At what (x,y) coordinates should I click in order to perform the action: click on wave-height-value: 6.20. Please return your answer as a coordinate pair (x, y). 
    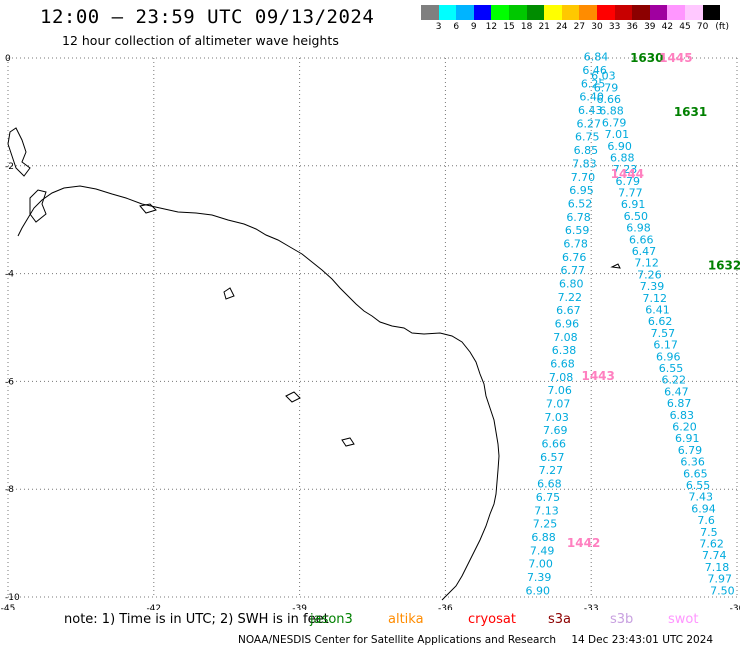
    Looking at the image, I should click on (684, 427).